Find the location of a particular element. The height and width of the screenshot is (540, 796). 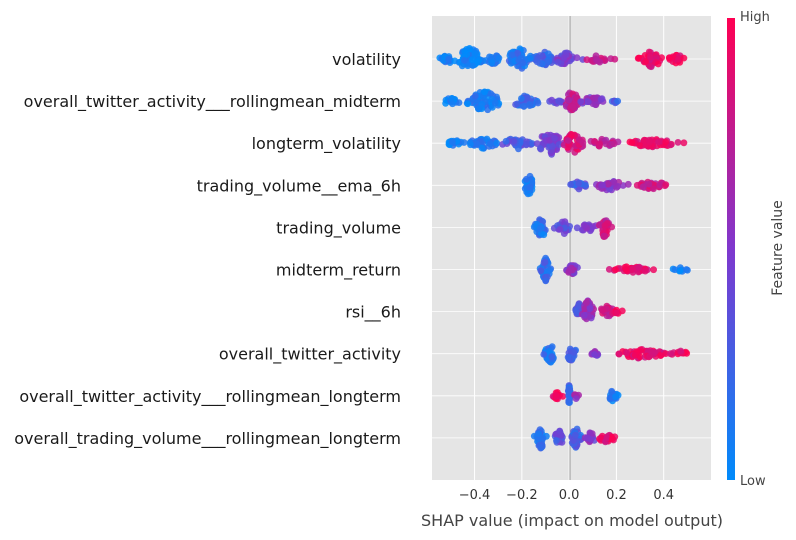

feature-label: overall_twitter_activity is located at coordinates (310, 355).